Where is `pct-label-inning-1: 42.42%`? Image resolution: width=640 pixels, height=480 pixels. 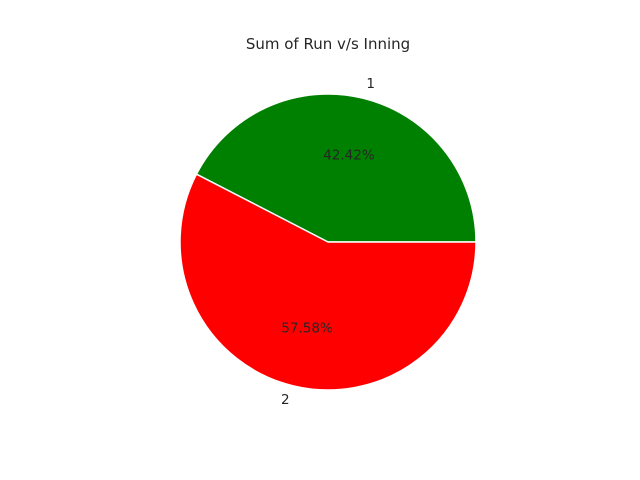 pct-label-inning-1: 42.42% is located at coordinates (349, 156).